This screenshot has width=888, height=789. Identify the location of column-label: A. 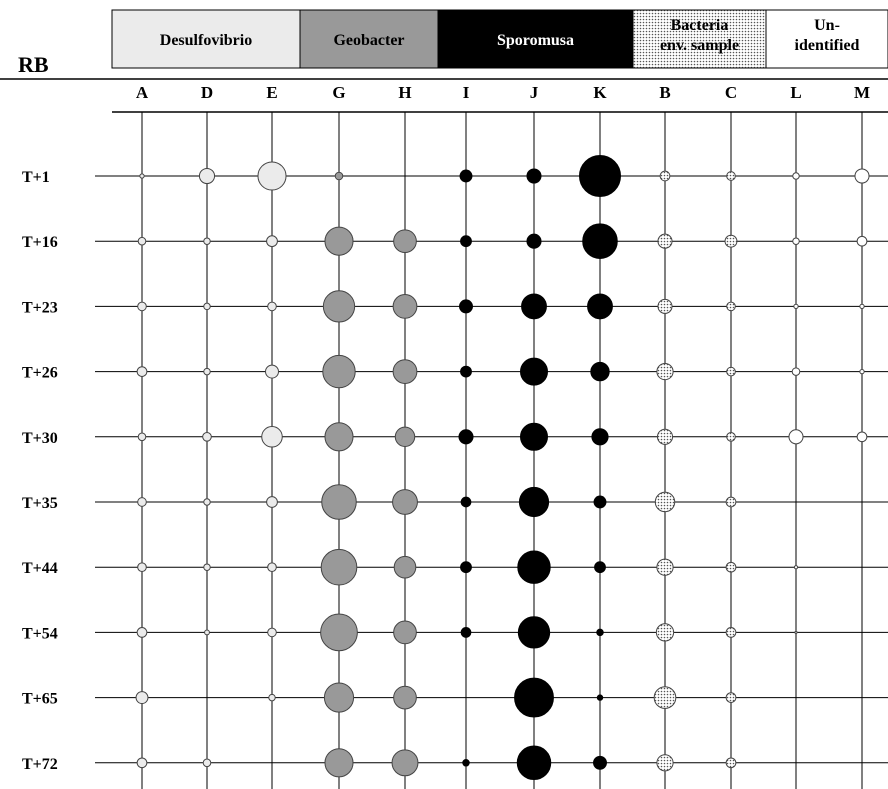
(142, 92).